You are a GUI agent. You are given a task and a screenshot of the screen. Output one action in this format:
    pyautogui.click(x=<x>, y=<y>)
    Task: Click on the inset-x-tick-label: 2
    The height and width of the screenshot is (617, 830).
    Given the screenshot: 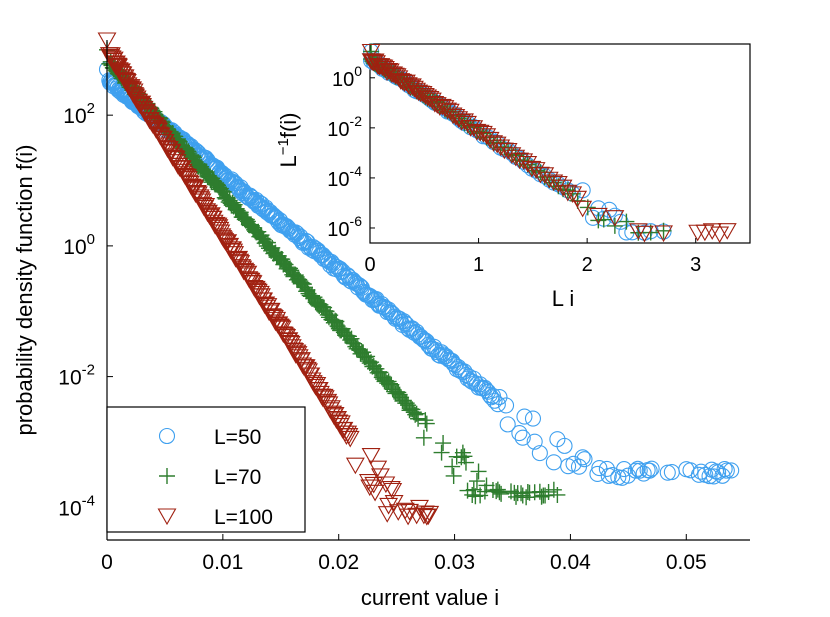 What is the action you would take?
    pyautogui.click(x=587, y=265)
    